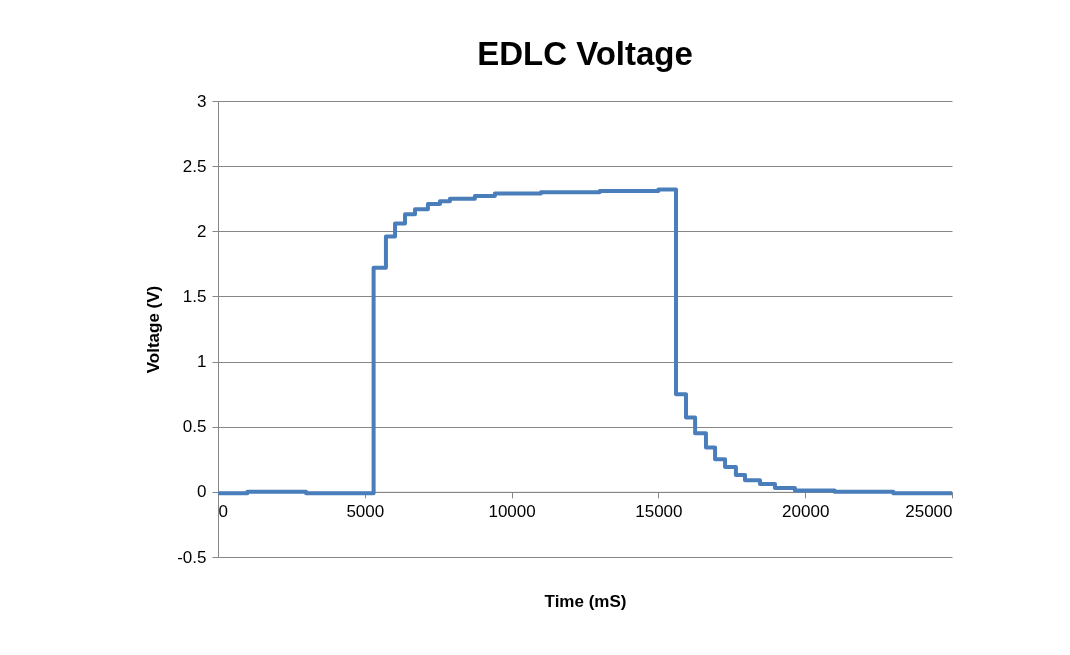  Describe the element at coordinates (192, 557) in the screenshot. I see `y-tick-label: -0.5` at that location.